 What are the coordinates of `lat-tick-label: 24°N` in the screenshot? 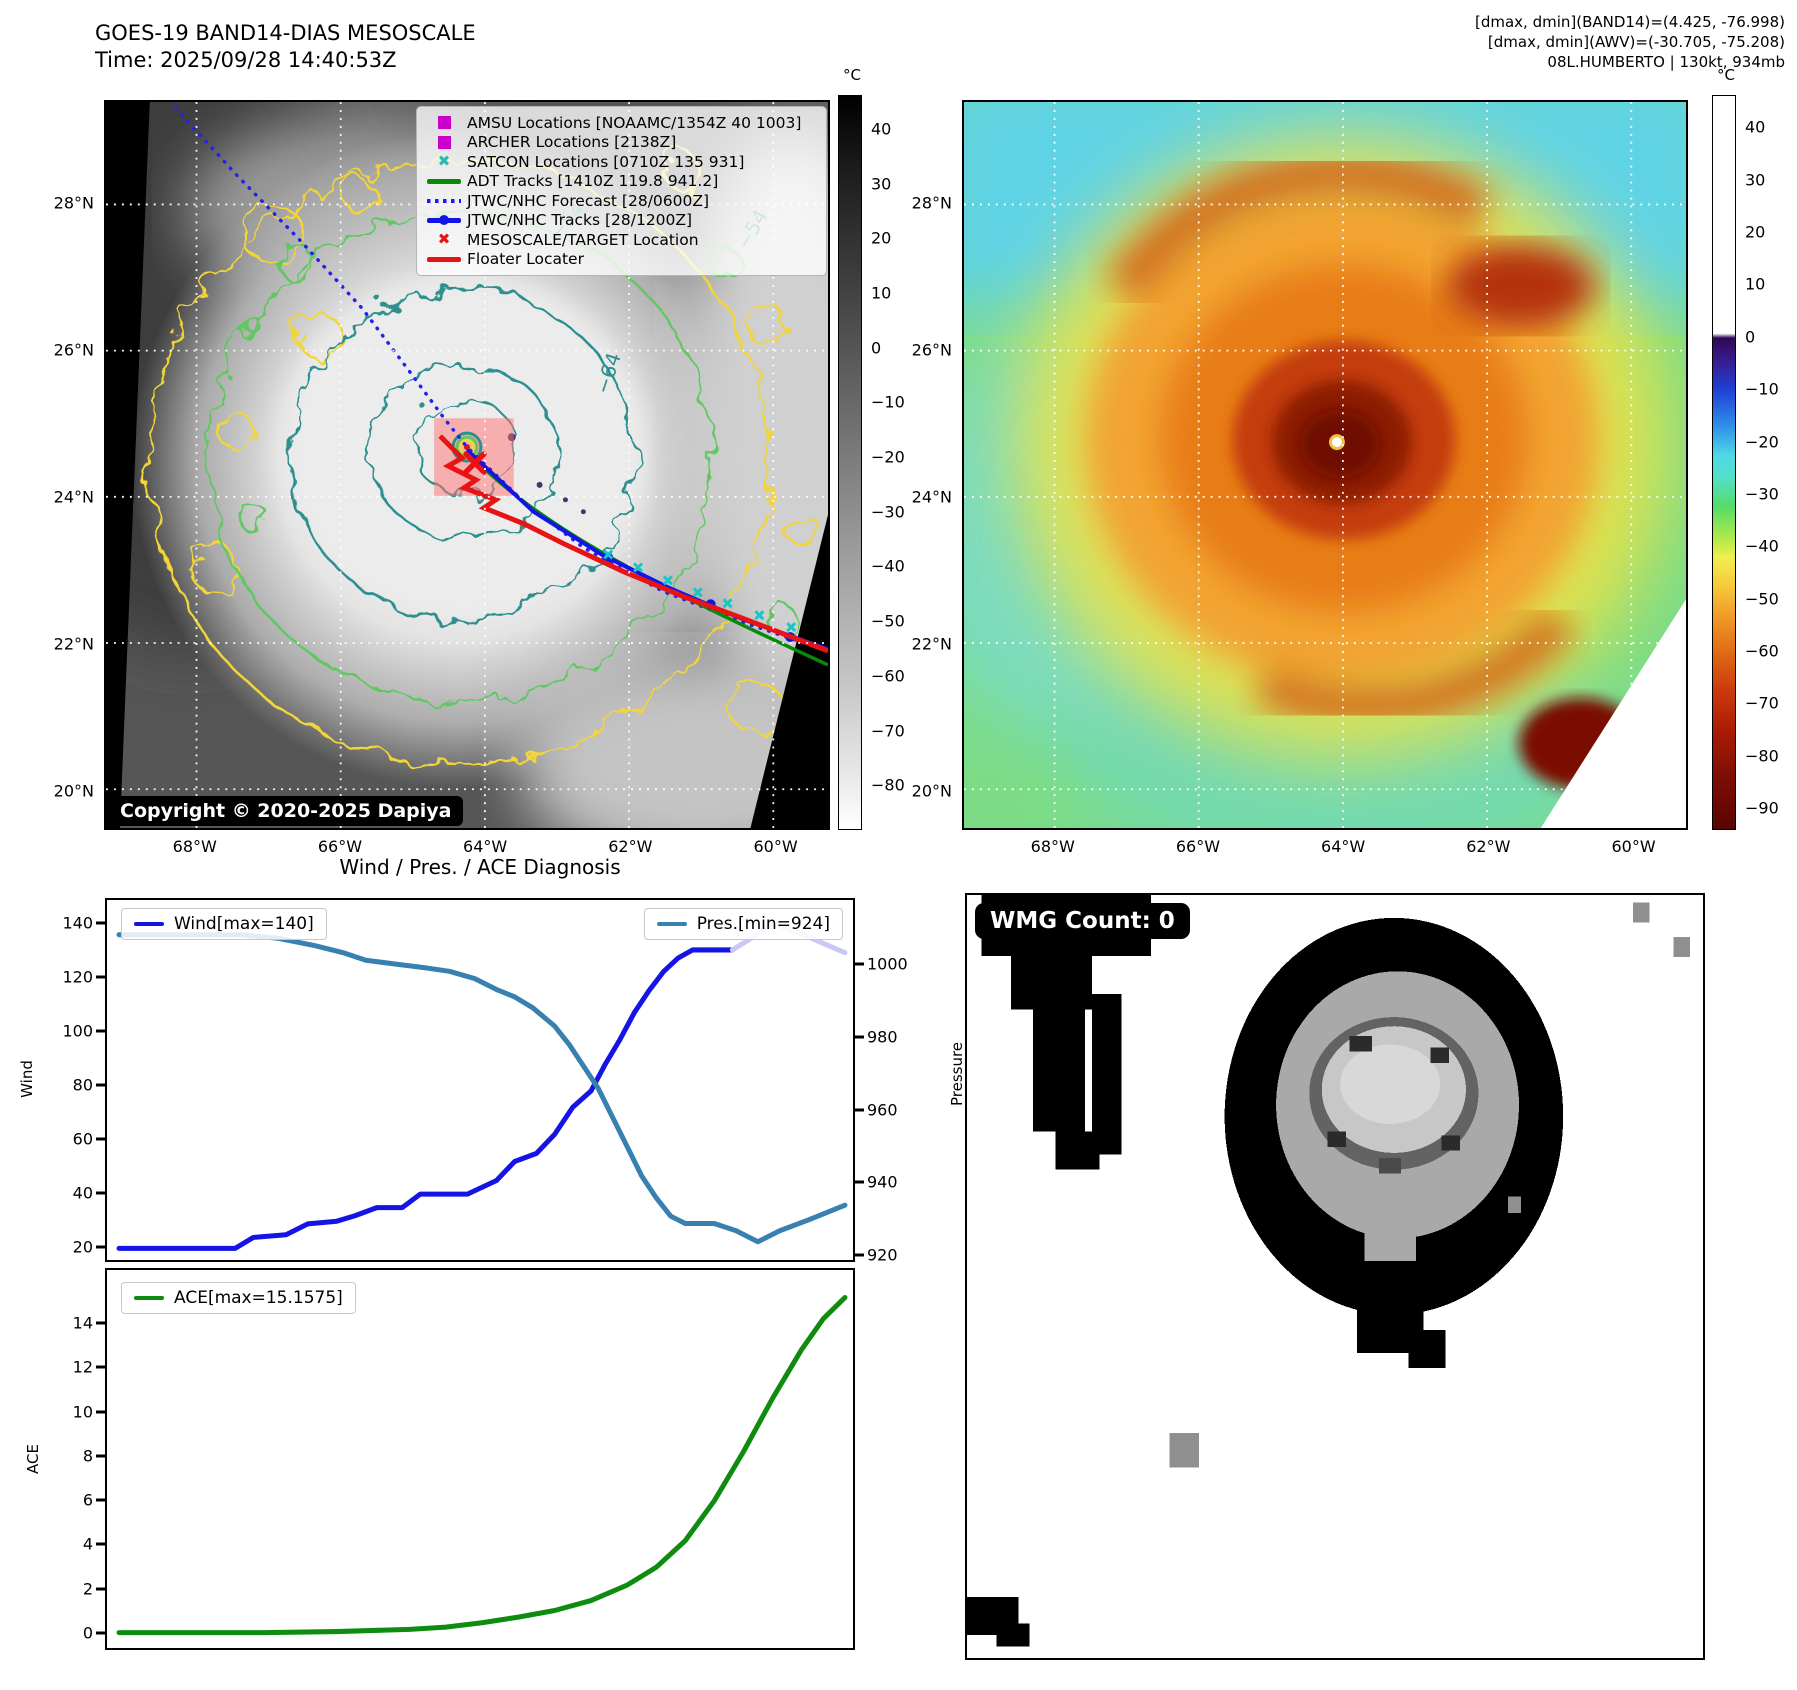 It's located at (73, 497).